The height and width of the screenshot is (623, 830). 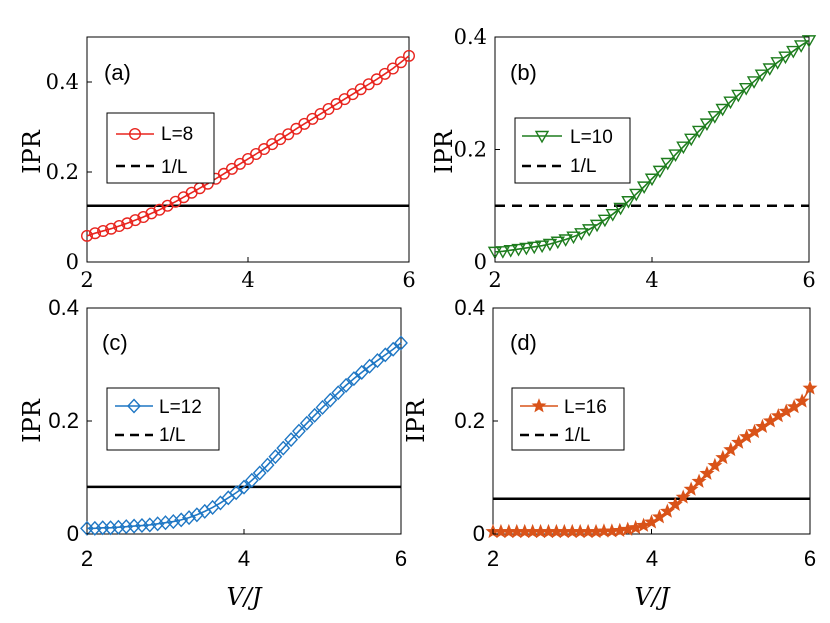 What do you see at coordinates (401, 558) in the screenshot?
I see `panel-c-xtick-2: 6` at bounding box center [401, 558].